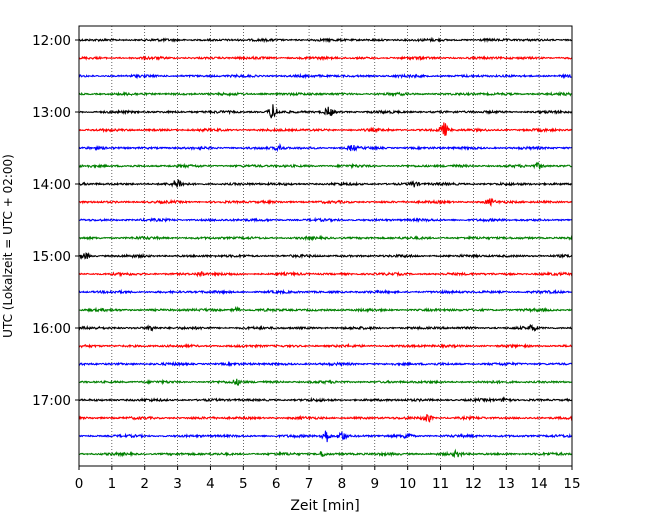 The width and height of the screenshot is (650, 520). I want to click on x-tick-label: 12, so click(473, 484).